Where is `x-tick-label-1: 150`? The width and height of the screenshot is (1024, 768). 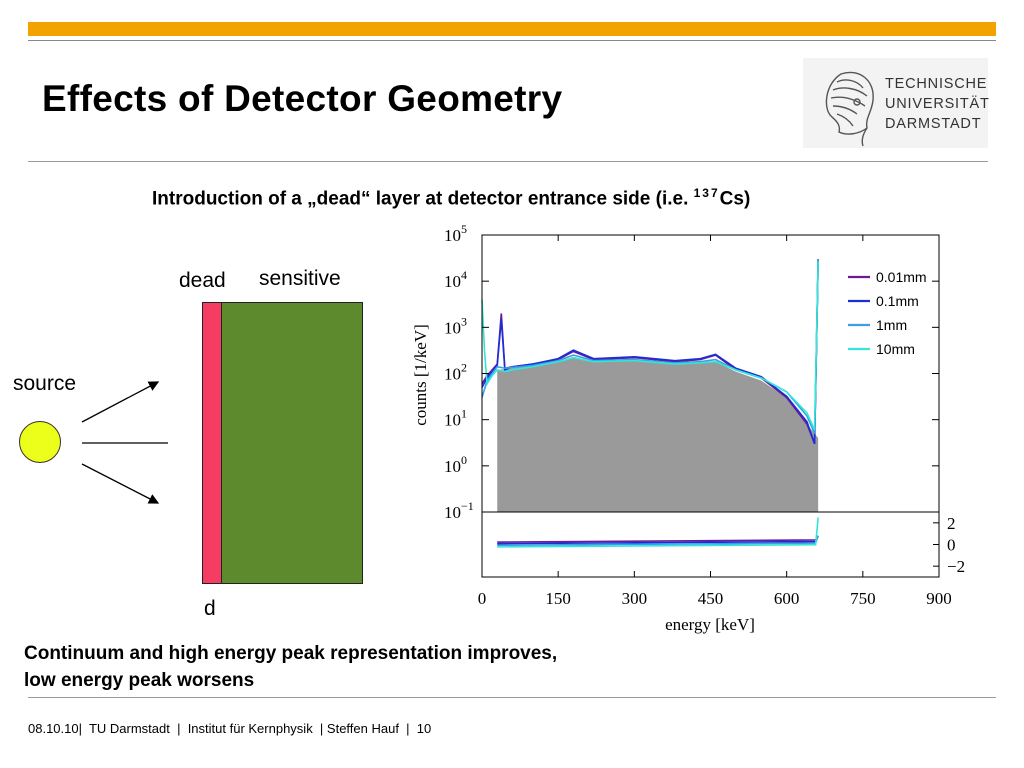
x-tick-label-1: 150 is located at coordinates (558, 598).